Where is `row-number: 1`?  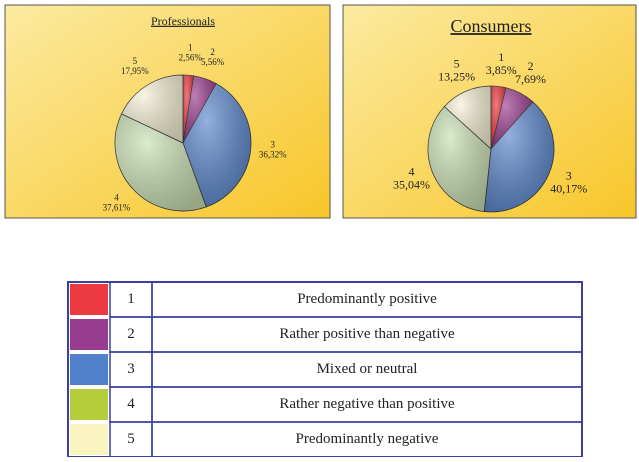
row-number: 1 is located at coordinates (131, 299).